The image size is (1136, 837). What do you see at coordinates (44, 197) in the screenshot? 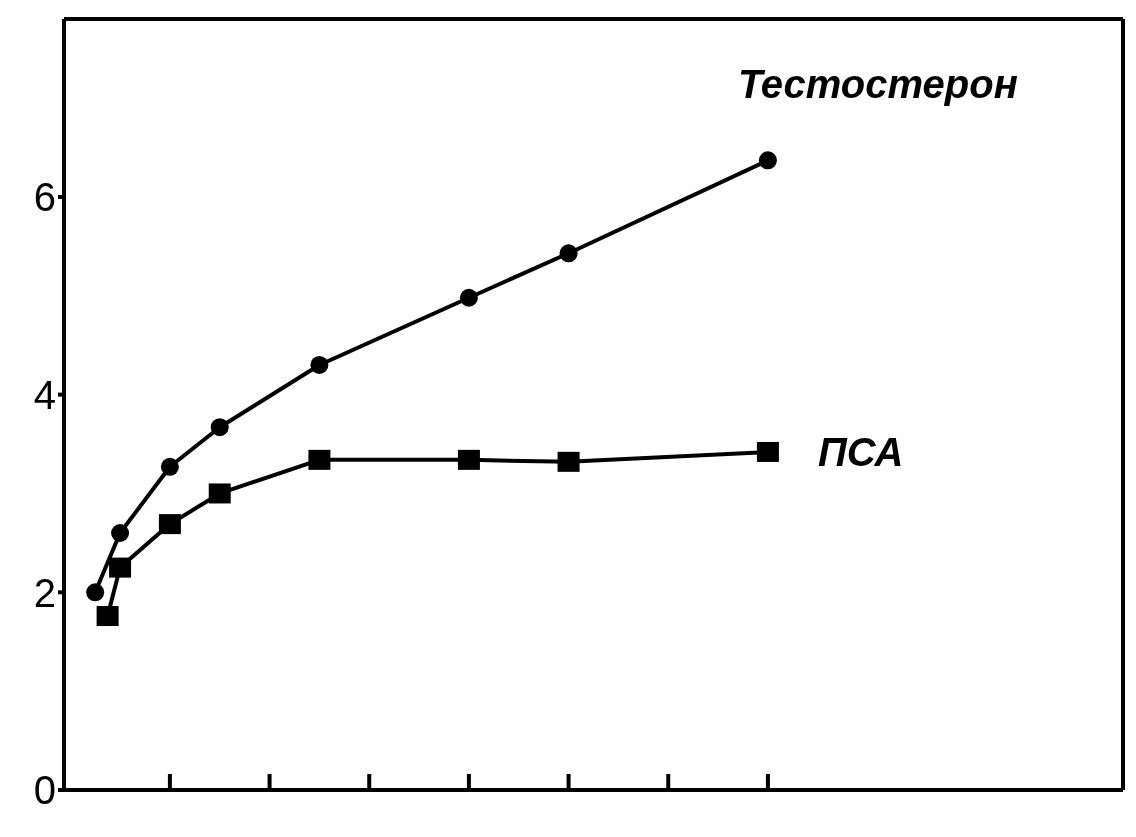
I see `y-tick-label: 6` at bounding box center [44, 197].